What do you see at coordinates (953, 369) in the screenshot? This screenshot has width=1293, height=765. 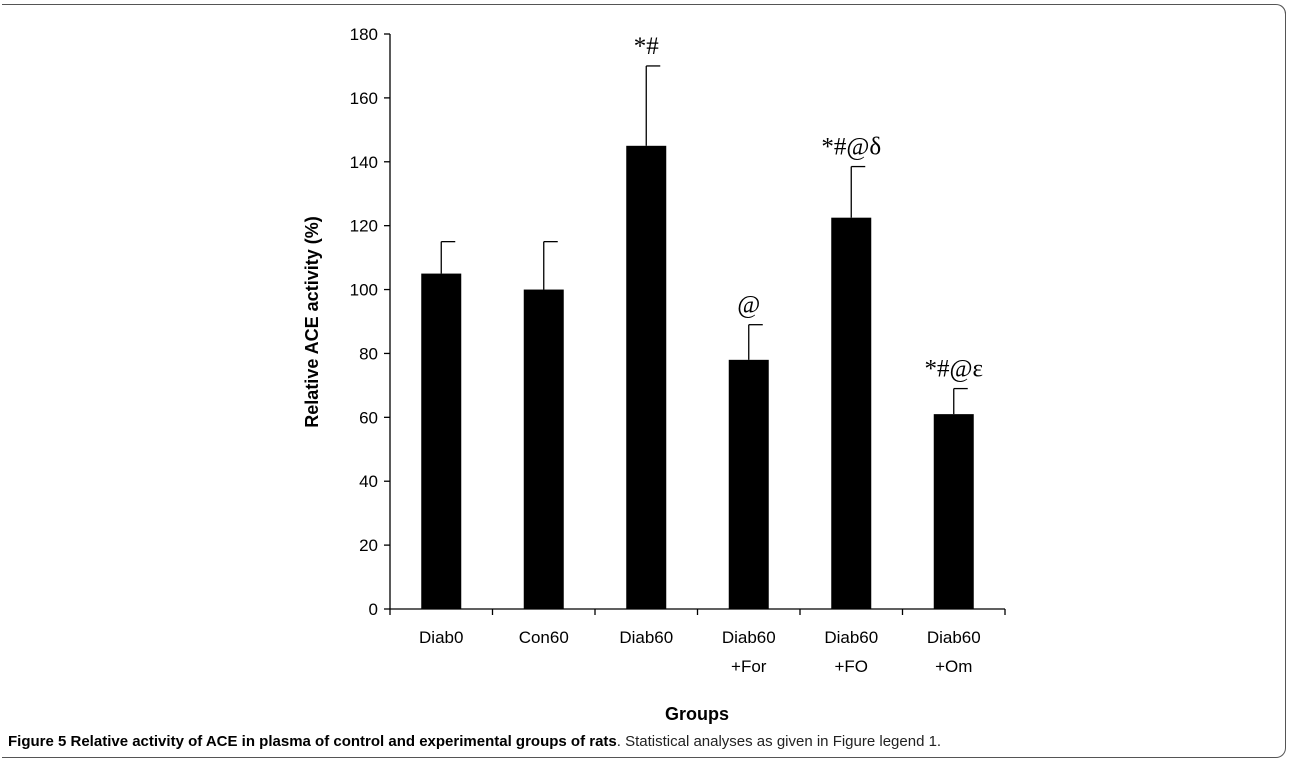 I see `significance-label: *#@ε` at bounding box center [953, 369].